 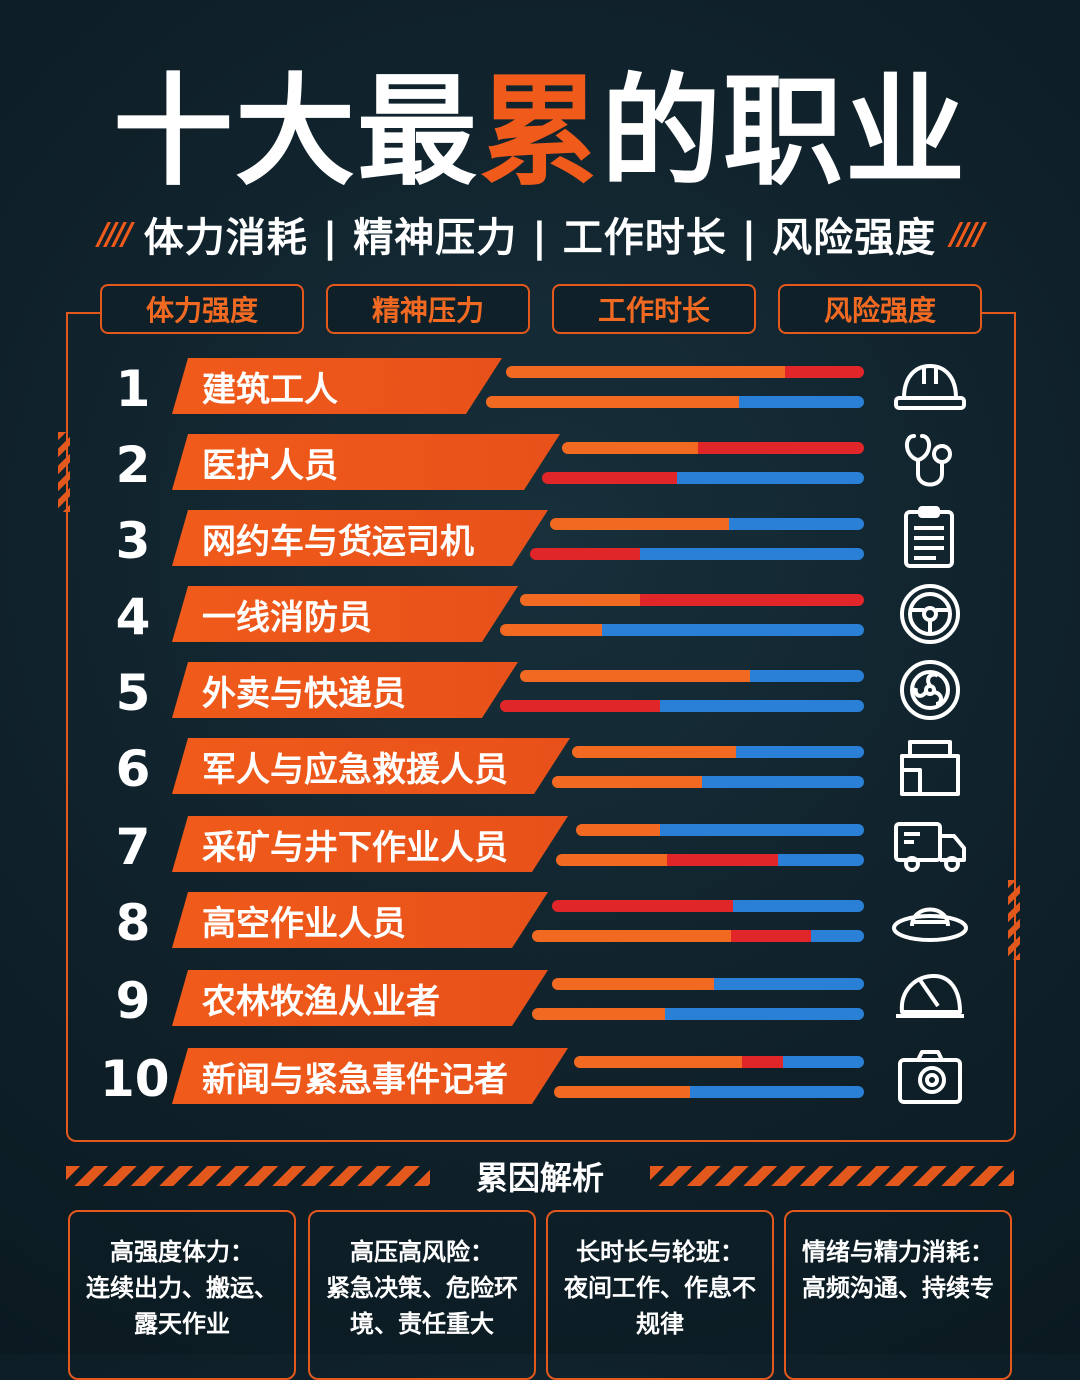 What do you see at coordinates (345, 614) in the screenshot?
I see `occupation-label: 一线消防员` at bounding box center [345, 614].